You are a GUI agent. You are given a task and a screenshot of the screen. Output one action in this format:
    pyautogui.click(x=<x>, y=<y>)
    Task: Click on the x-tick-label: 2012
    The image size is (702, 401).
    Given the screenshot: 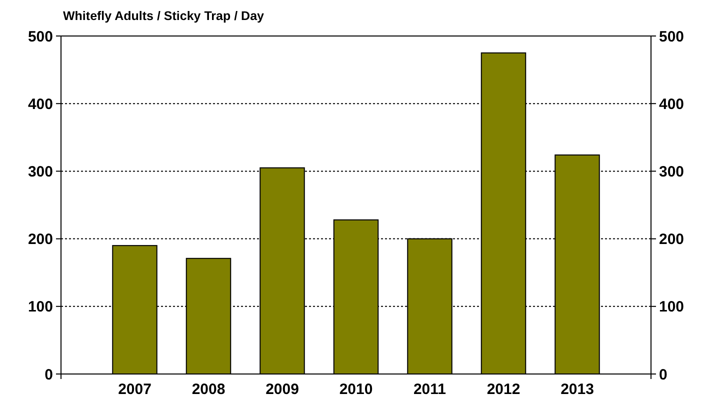 What is the action you would take?
    pyautogui.click(x=503, y=389)
    